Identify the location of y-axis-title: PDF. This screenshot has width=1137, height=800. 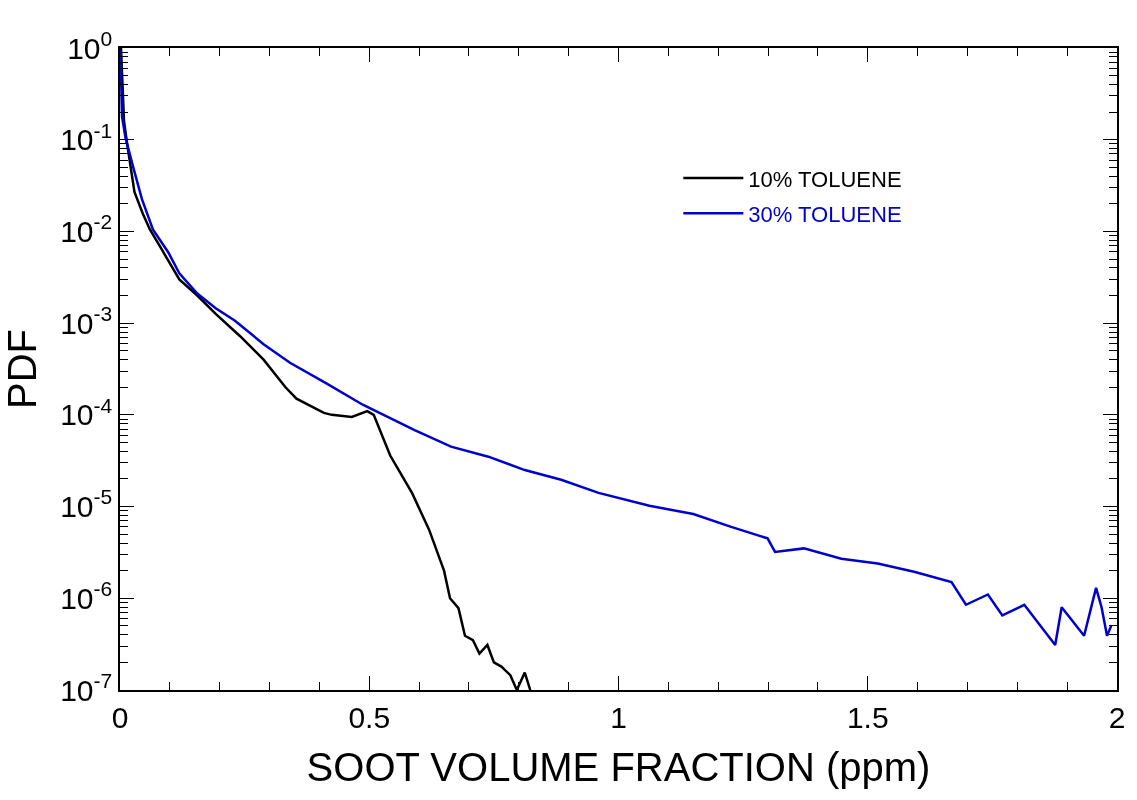
(22, 369).